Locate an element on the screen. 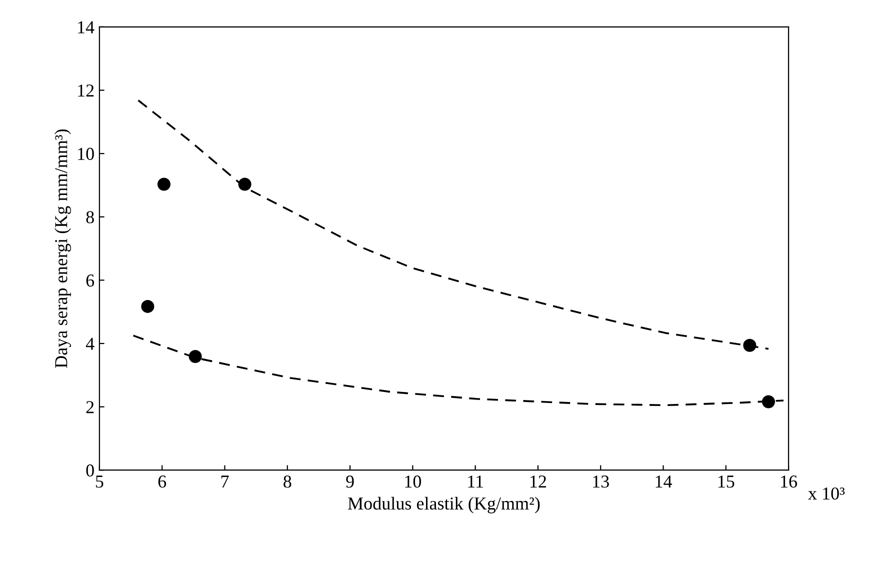 This screenshot has width=888, height=561. x-axis-title: Modulus elastik (Kg/mm²) is located at coordinates (444, 505).